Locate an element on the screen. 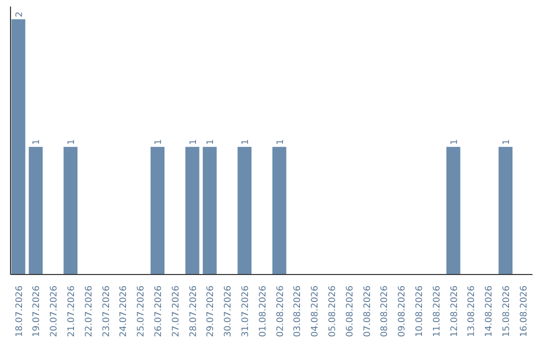 This screenshot has width=540, height=340. x-tick-label: 29.07.2026 is located at coordinates (211, 311).